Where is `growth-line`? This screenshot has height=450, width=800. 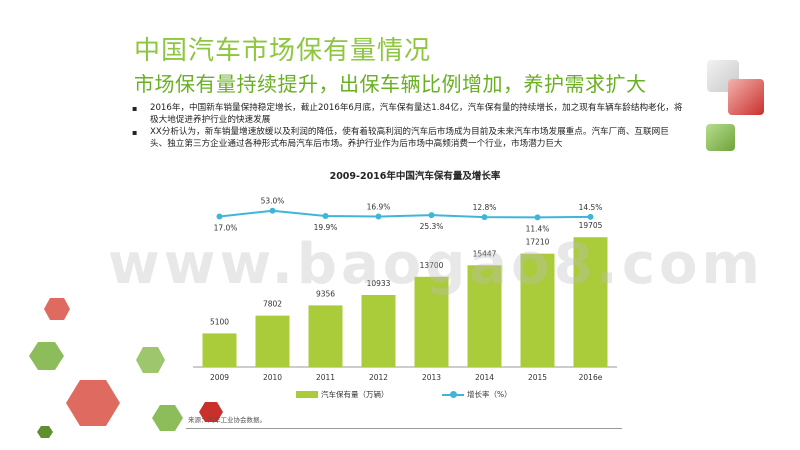 growth-line is located at coordinates (405, 214).